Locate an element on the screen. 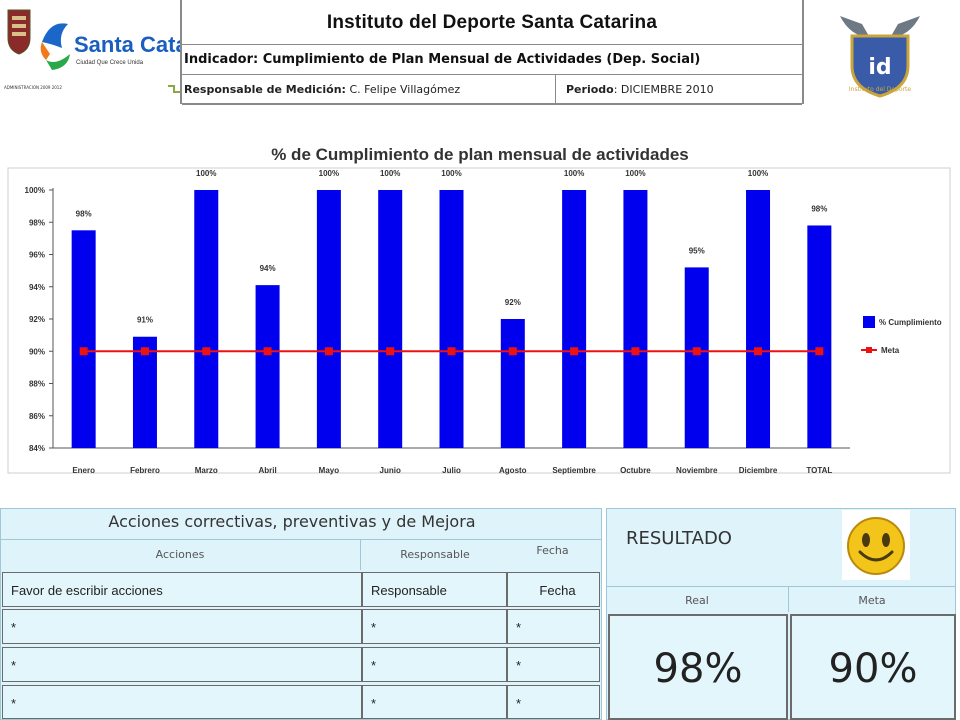 This screenshot has width=960, height=720. svg-text: id is located at coordinates (879, 67).